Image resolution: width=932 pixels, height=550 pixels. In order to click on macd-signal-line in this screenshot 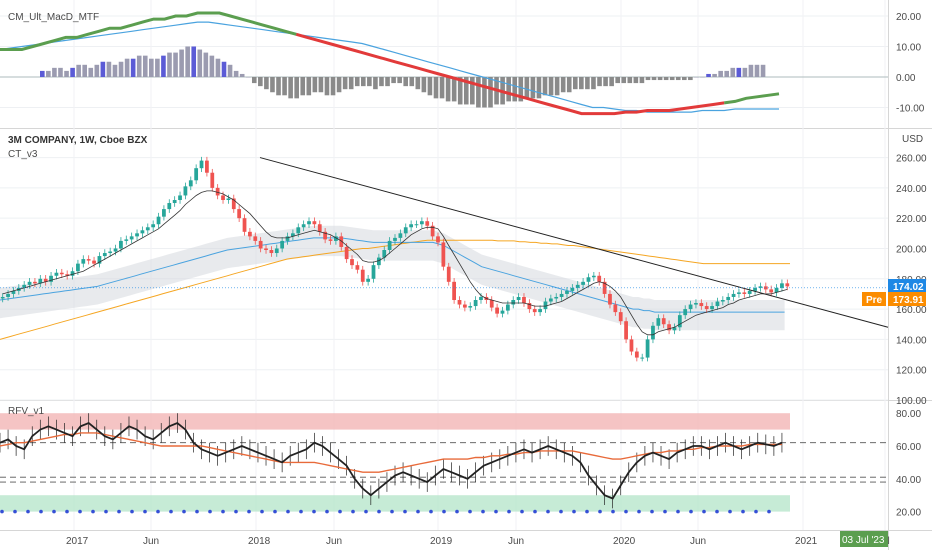, I will do `click(389, 67)`.